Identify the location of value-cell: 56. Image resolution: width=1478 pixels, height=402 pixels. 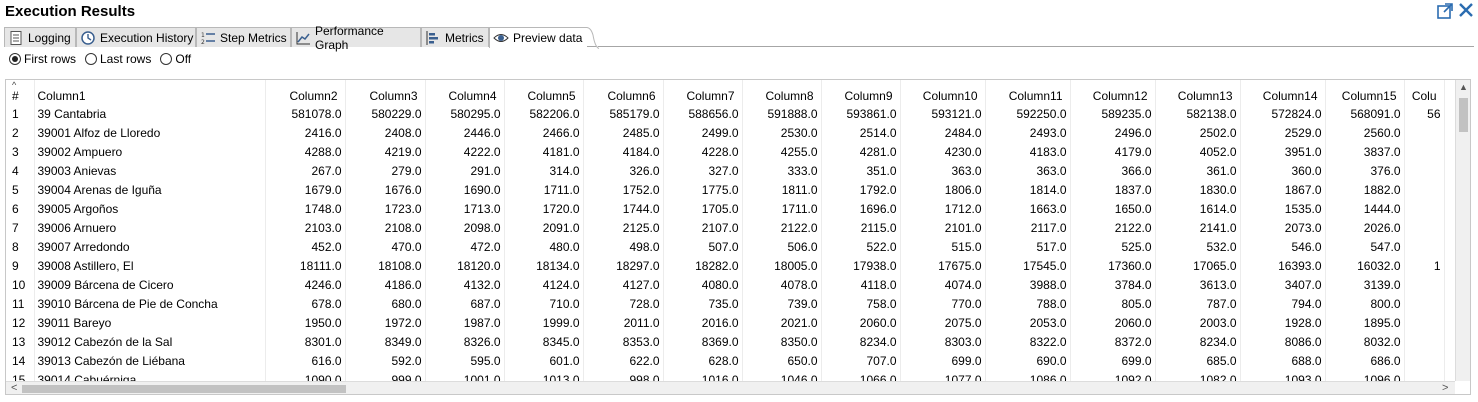
(1424, 113).